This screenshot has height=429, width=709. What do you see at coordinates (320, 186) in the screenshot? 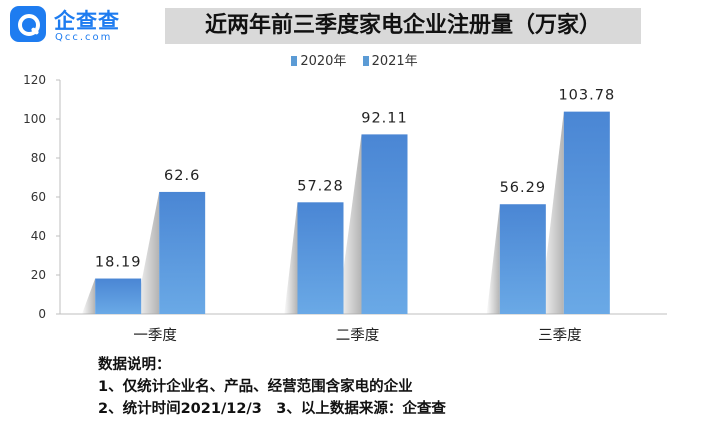
I see `data-label-2020: 57.28` at bounding box center [320, 186].